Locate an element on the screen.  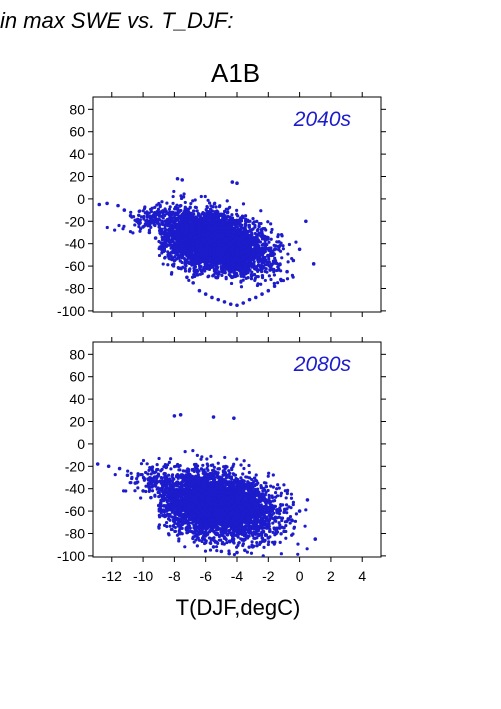
x-tick-label: -6 is located at coordinates (205, 576).